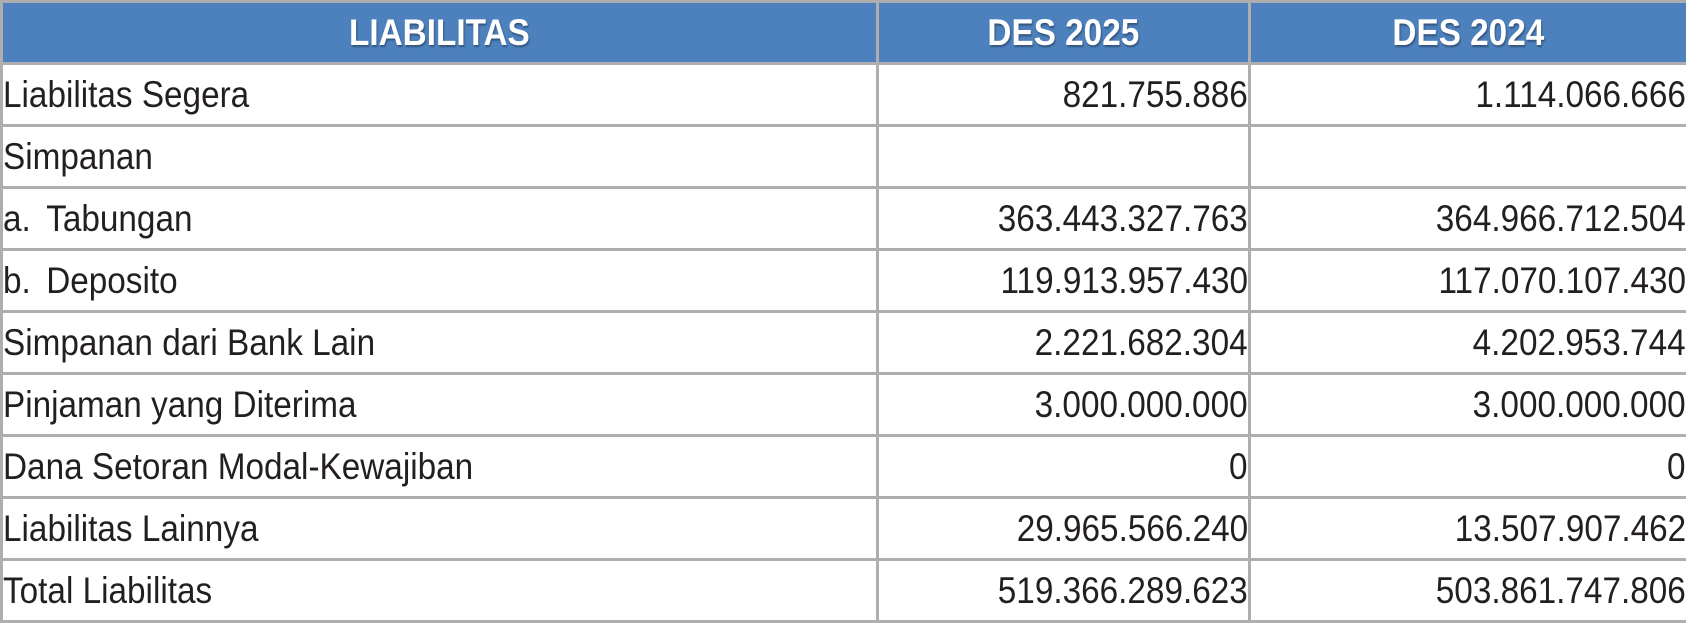 The image size is (1686, 626). What do you see at coordinates (439, 218) in the screenshot?
I see `row-label-cell: a. Tabungan` at bounding box center [439, 218].